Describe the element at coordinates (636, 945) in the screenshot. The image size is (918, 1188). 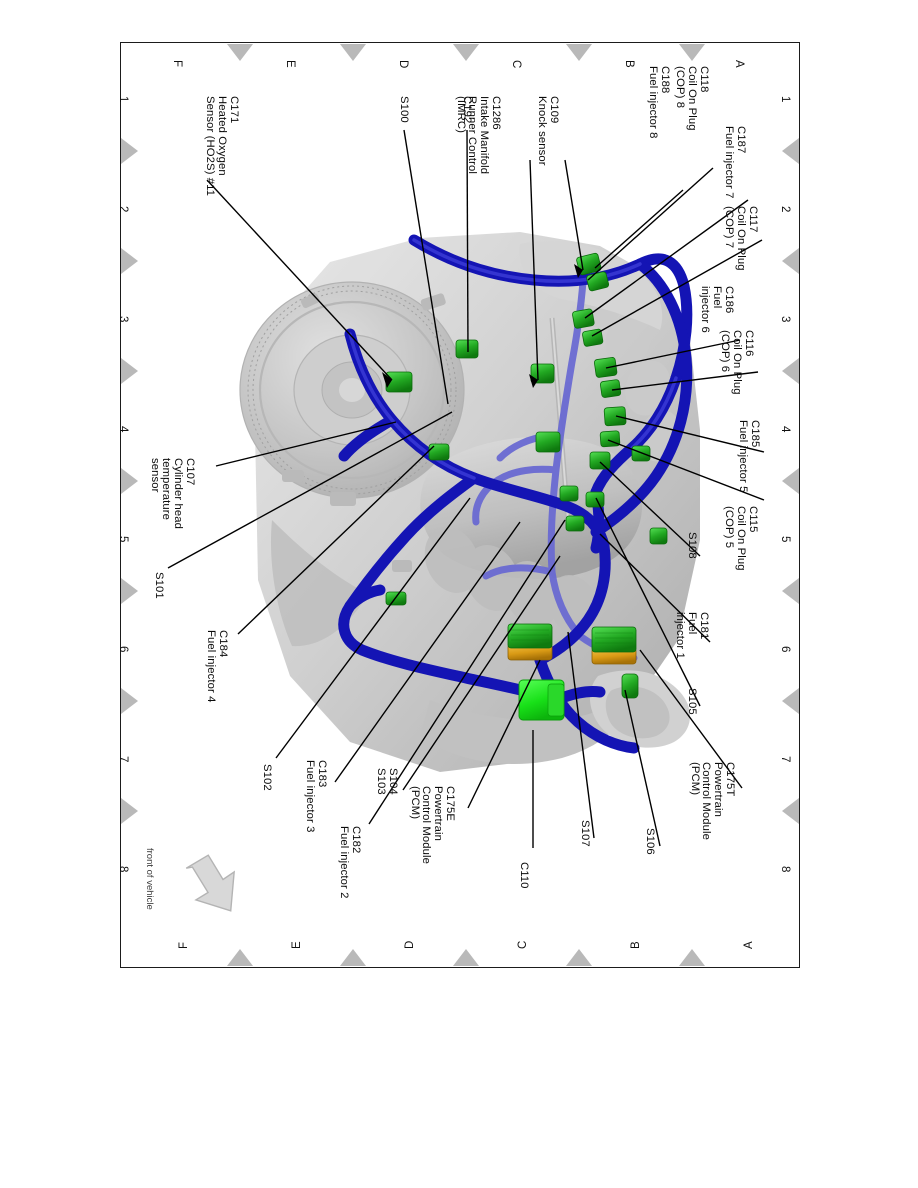
I see `grid-letter-bottom-b: B` at that location.